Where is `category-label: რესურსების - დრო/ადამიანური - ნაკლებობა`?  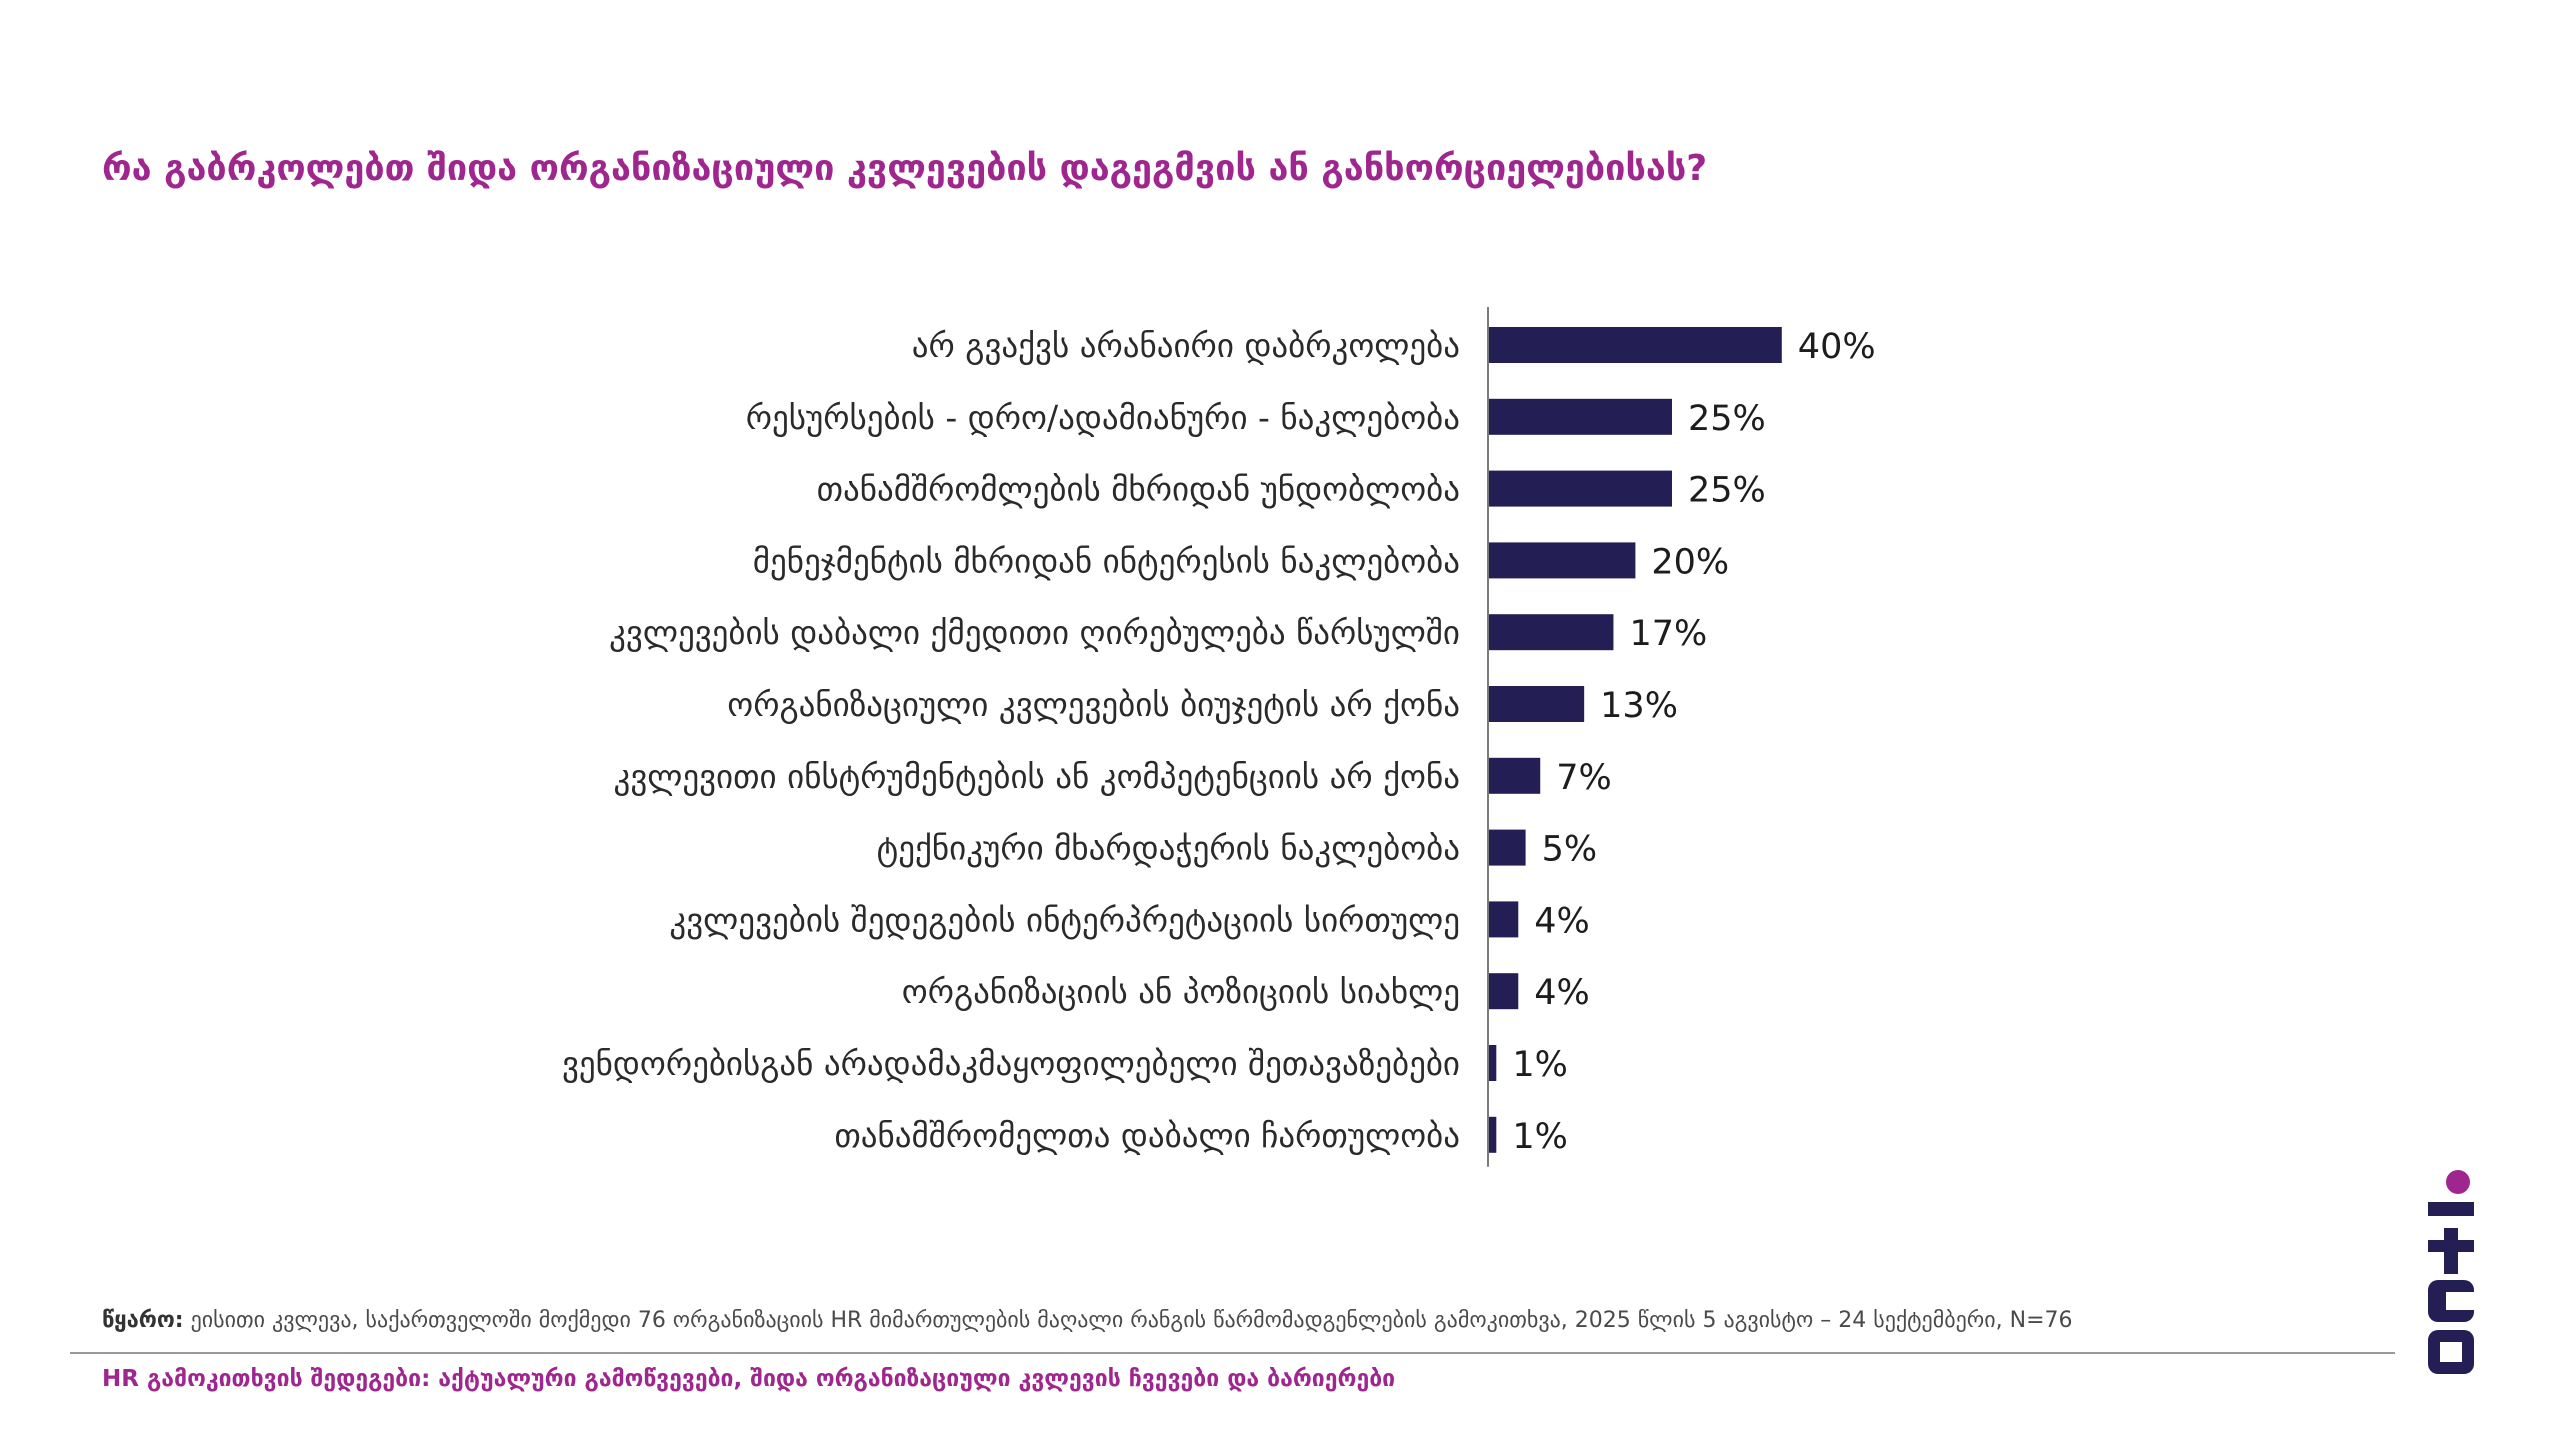
category-label: რესურსების - დრო/ადამიანური - ნაკლებობა is located at coordinates (1103, 417).